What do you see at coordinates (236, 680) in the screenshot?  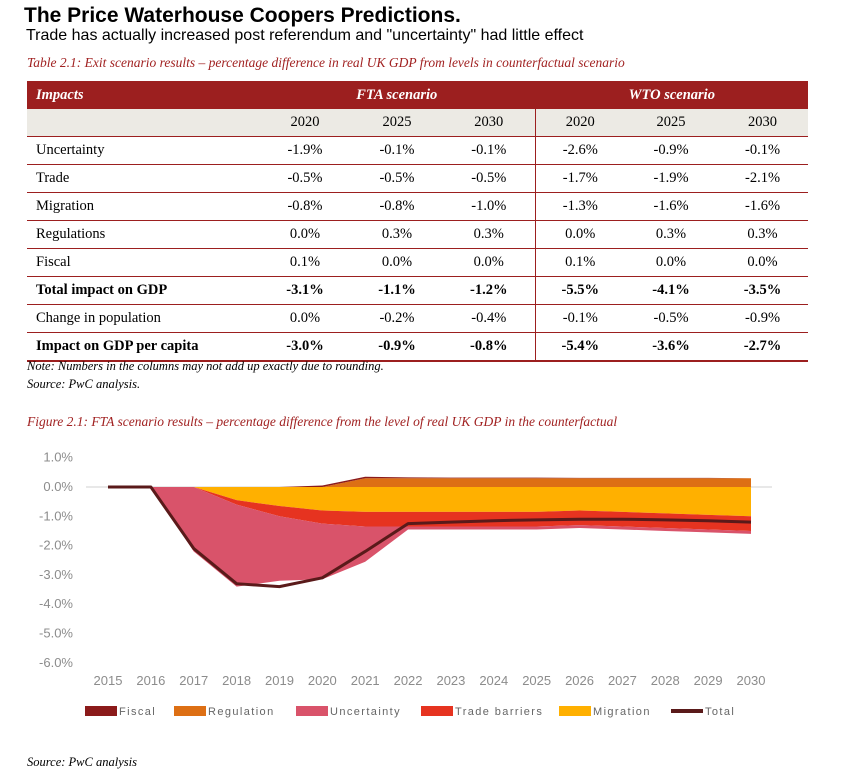 I see `x-tick-label: 2018` at bounding box center [236, 680].